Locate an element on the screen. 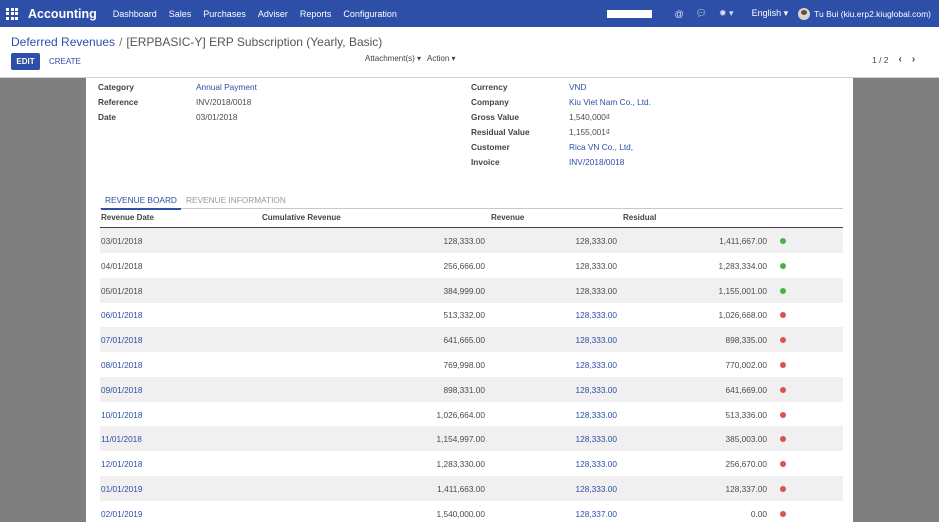 This screenshot has height=522, width=939. customer-value: Rica VN Co., Ltd, is located at coordinates (601, 147).